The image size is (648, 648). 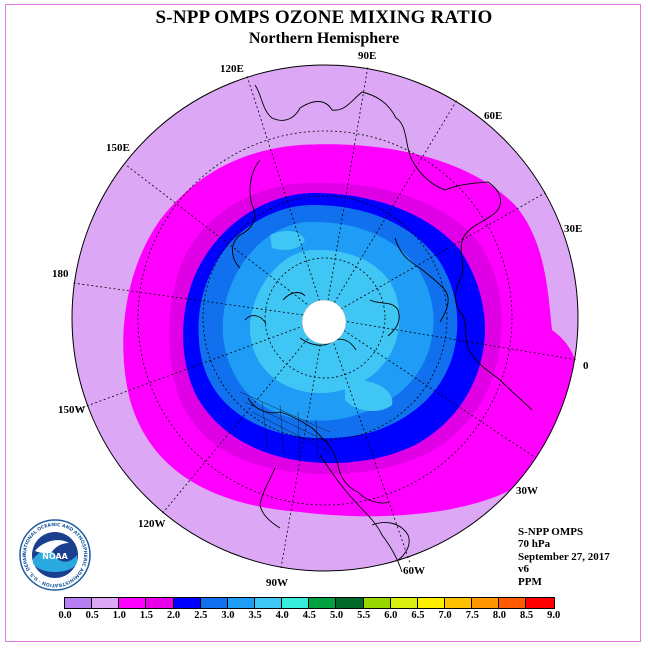 What do you see at coordinates (554, 615) in the screenshot?
I see `colorbar-tick-label: 9.0` at bounding box center [554, 615].